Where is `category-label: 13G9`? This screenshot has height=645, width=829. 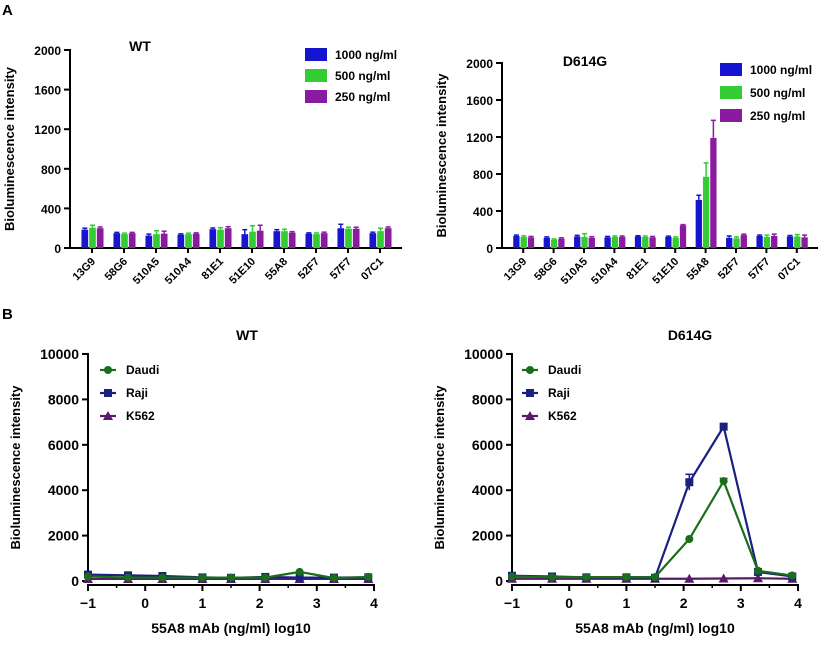 category-label: 13G9 is located at coordinates (516, 270).